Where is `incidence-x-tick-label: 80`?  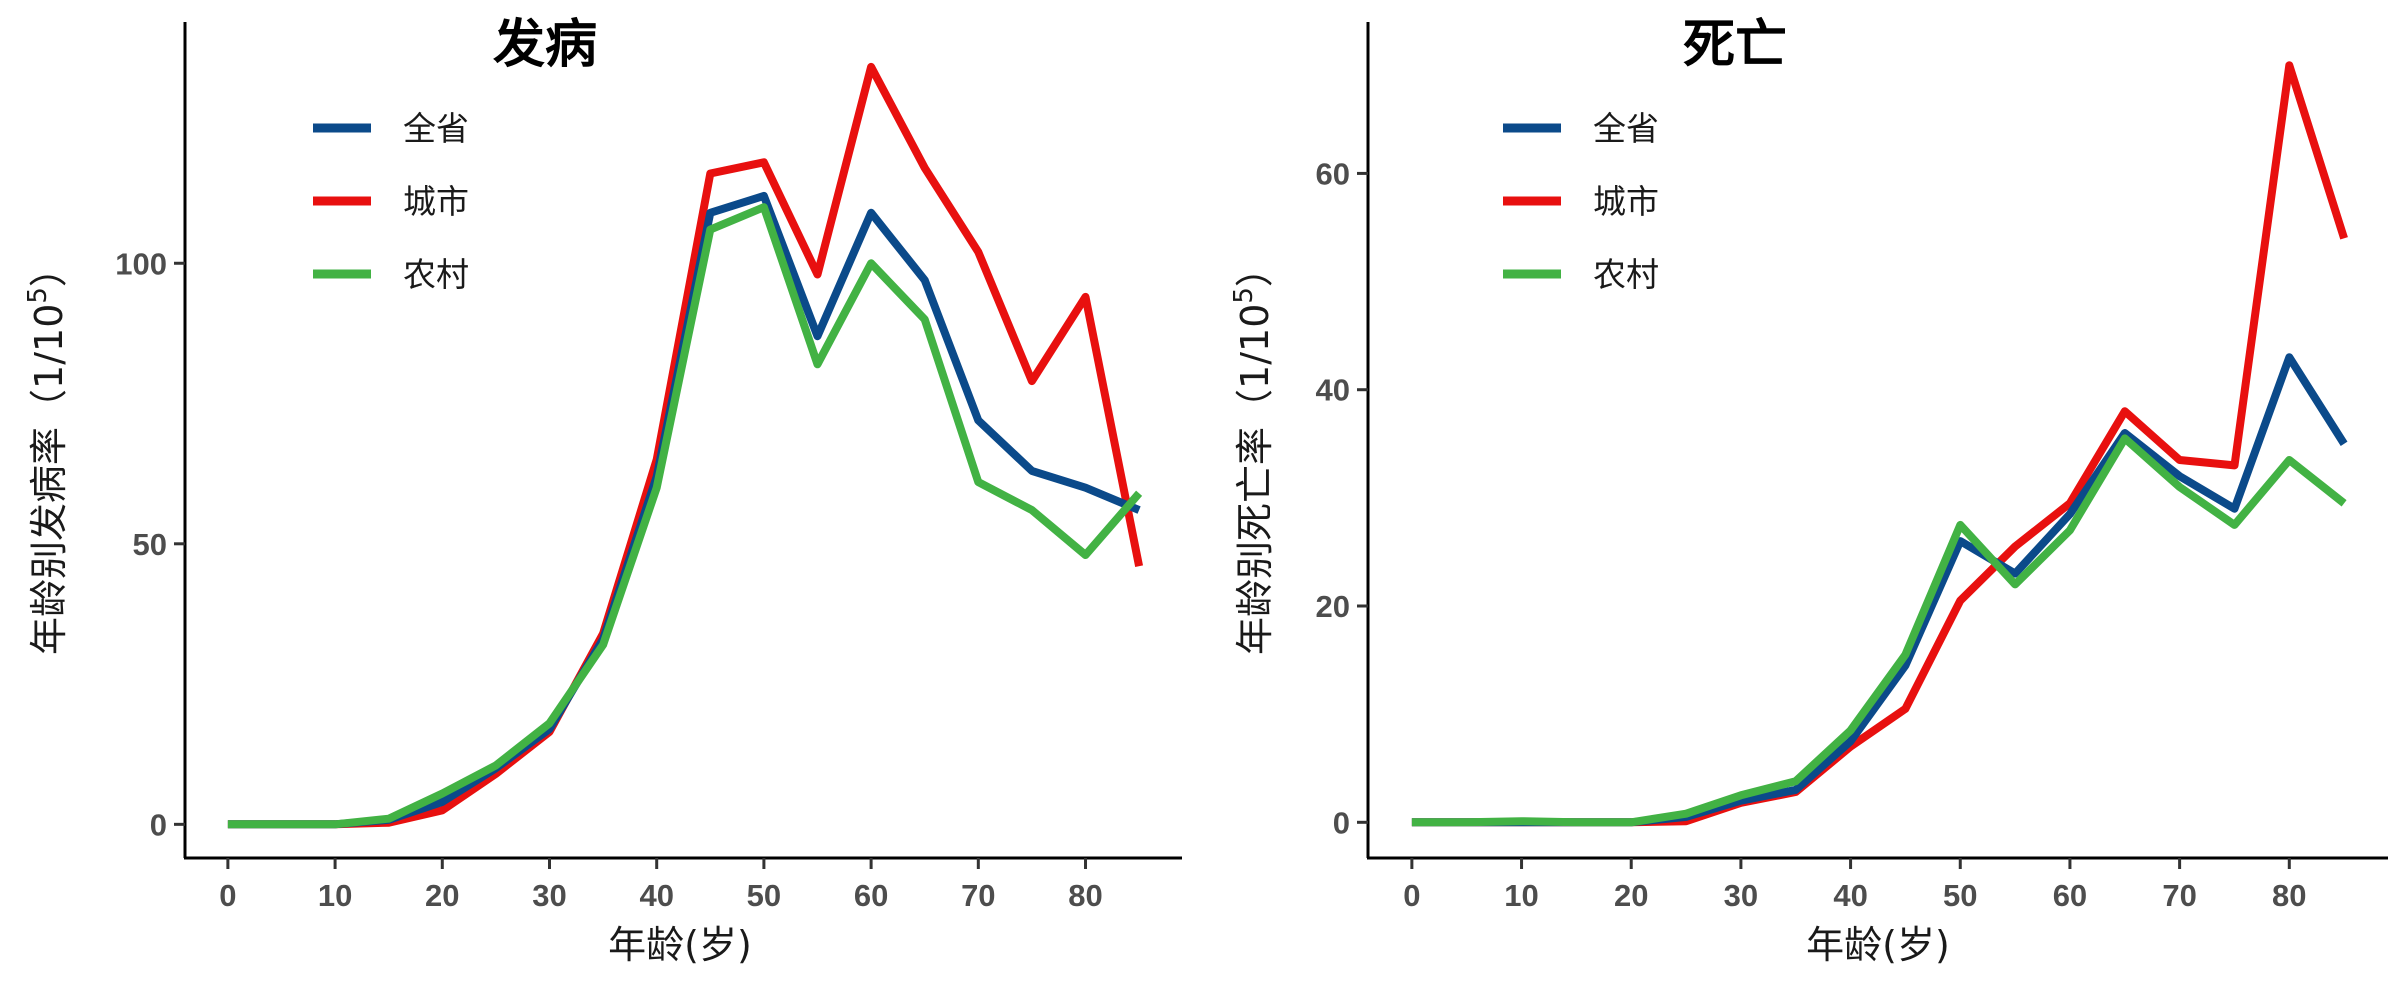 incidence-x-tick-label: 80 is located at coordinates (1085, 895).